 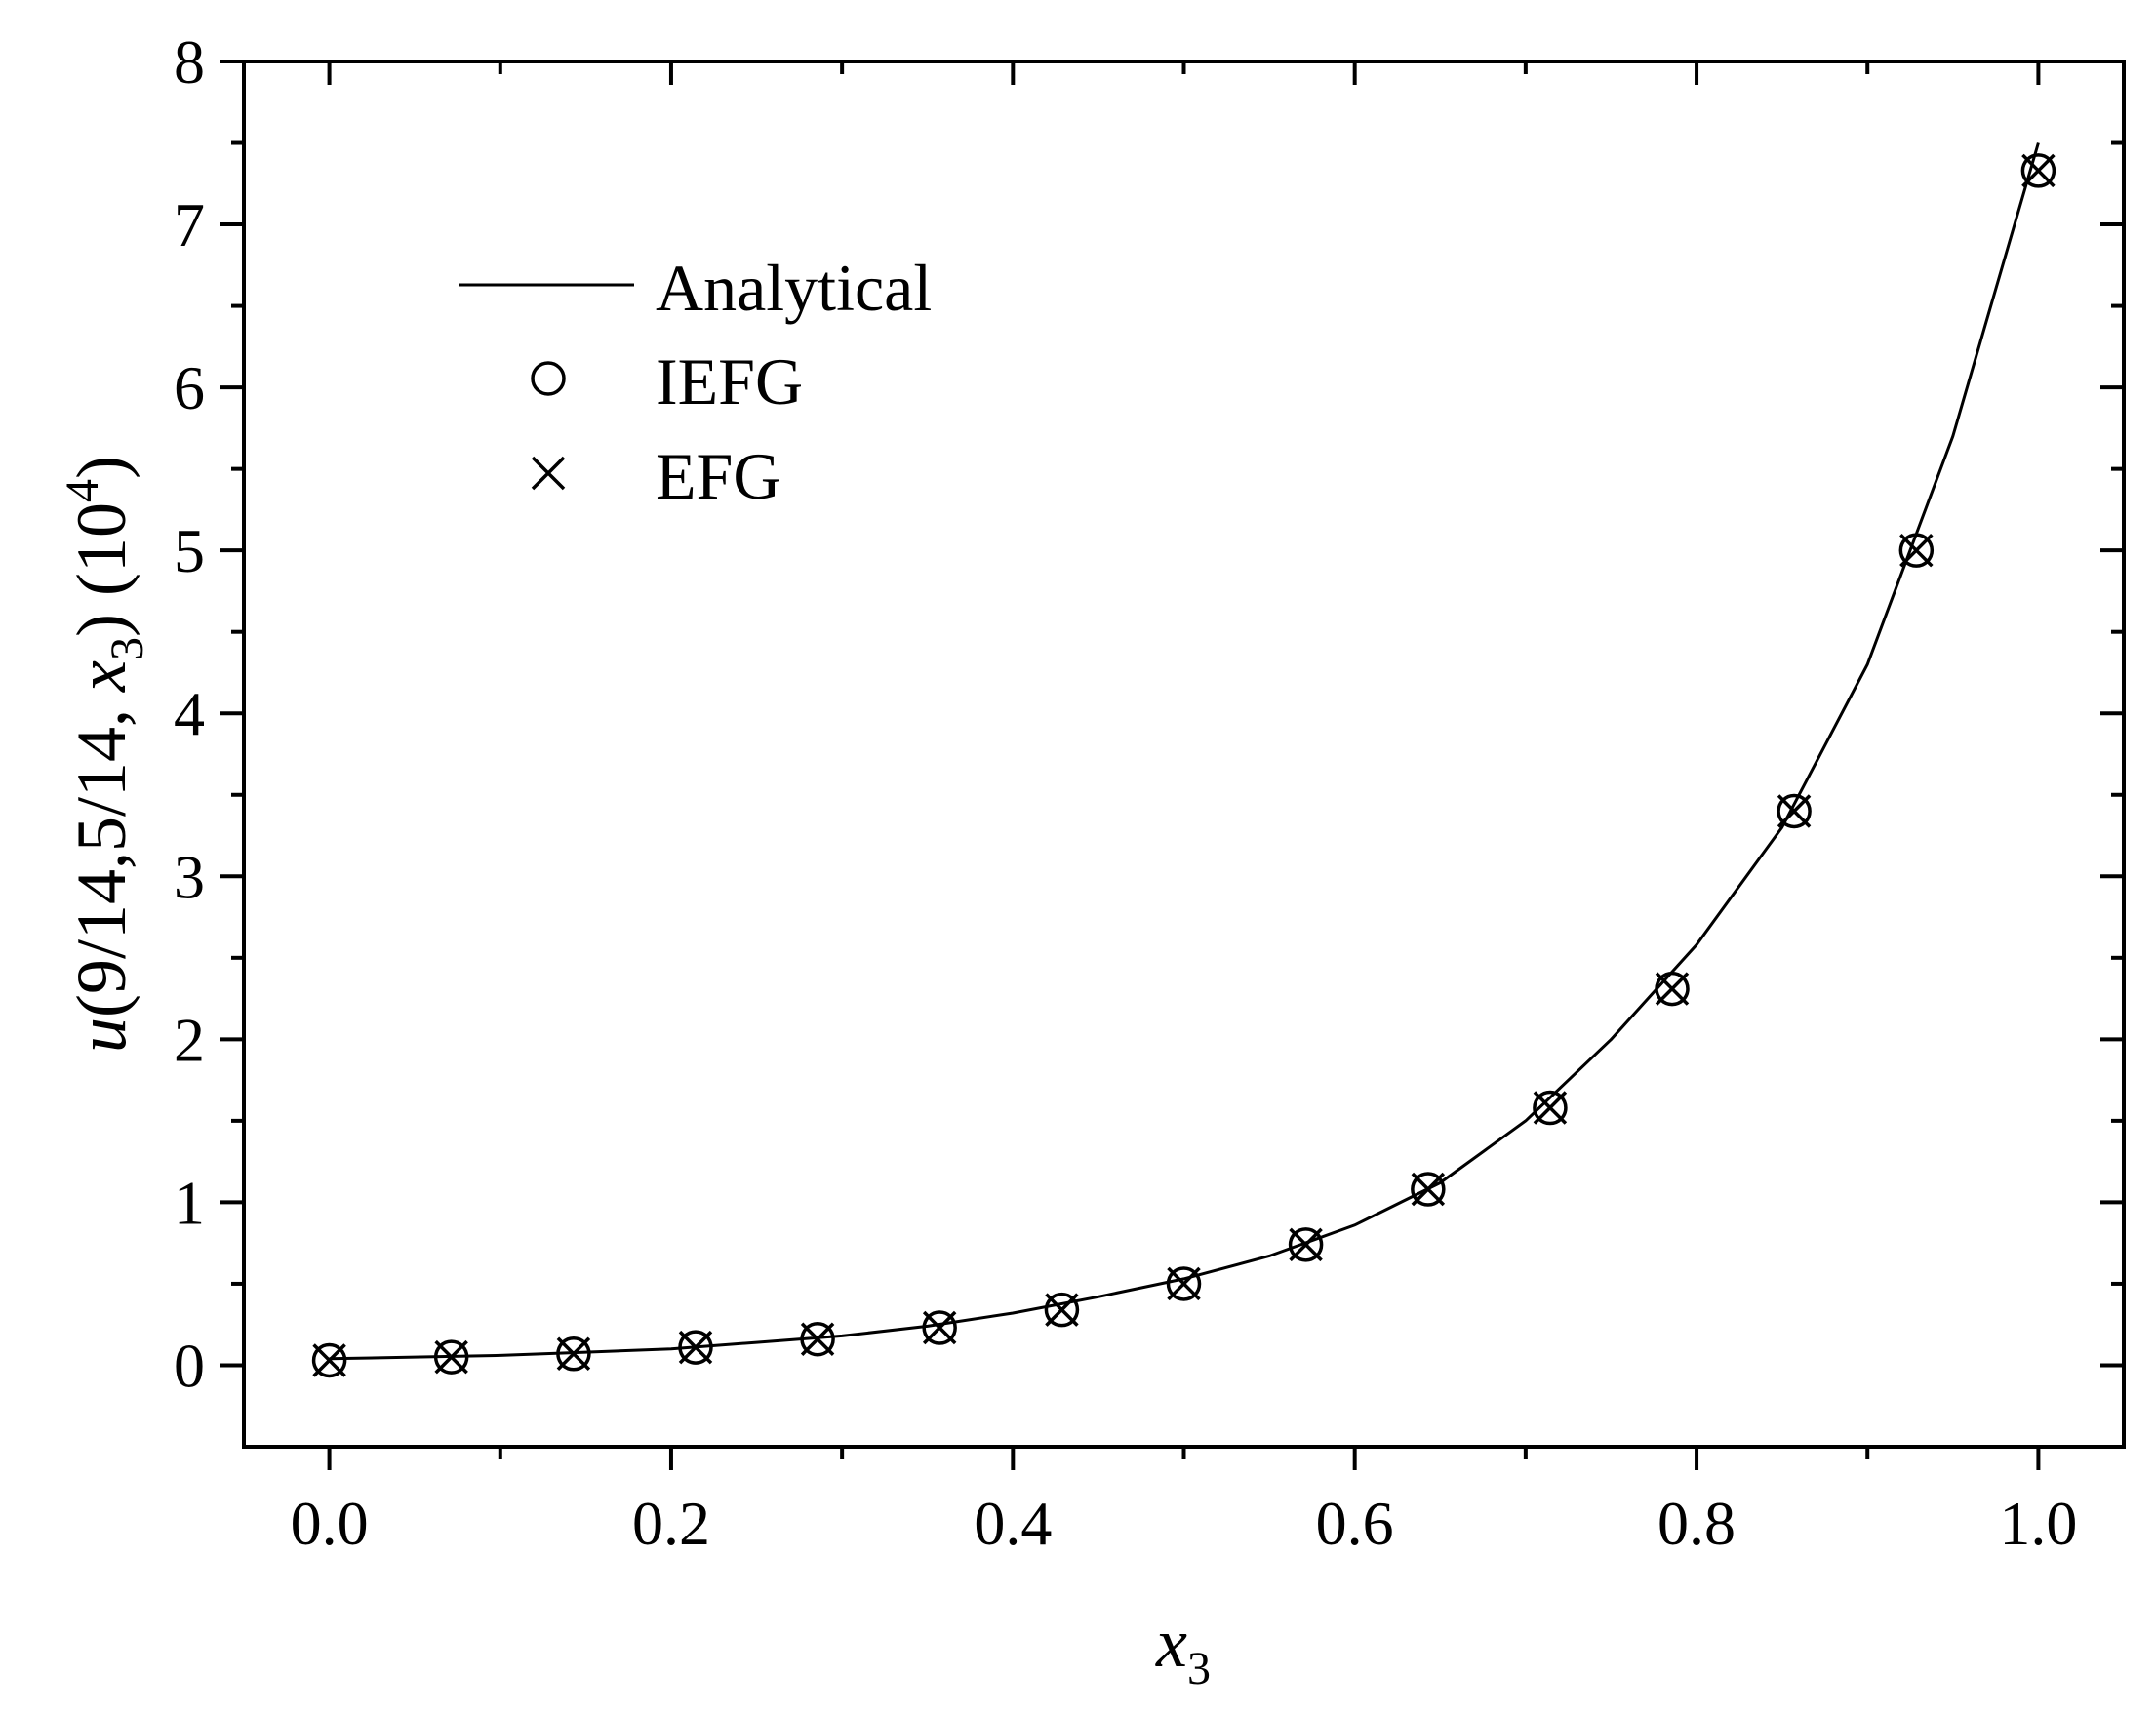 I want to click on legend-marker-efg, so click(x=548, y=474).